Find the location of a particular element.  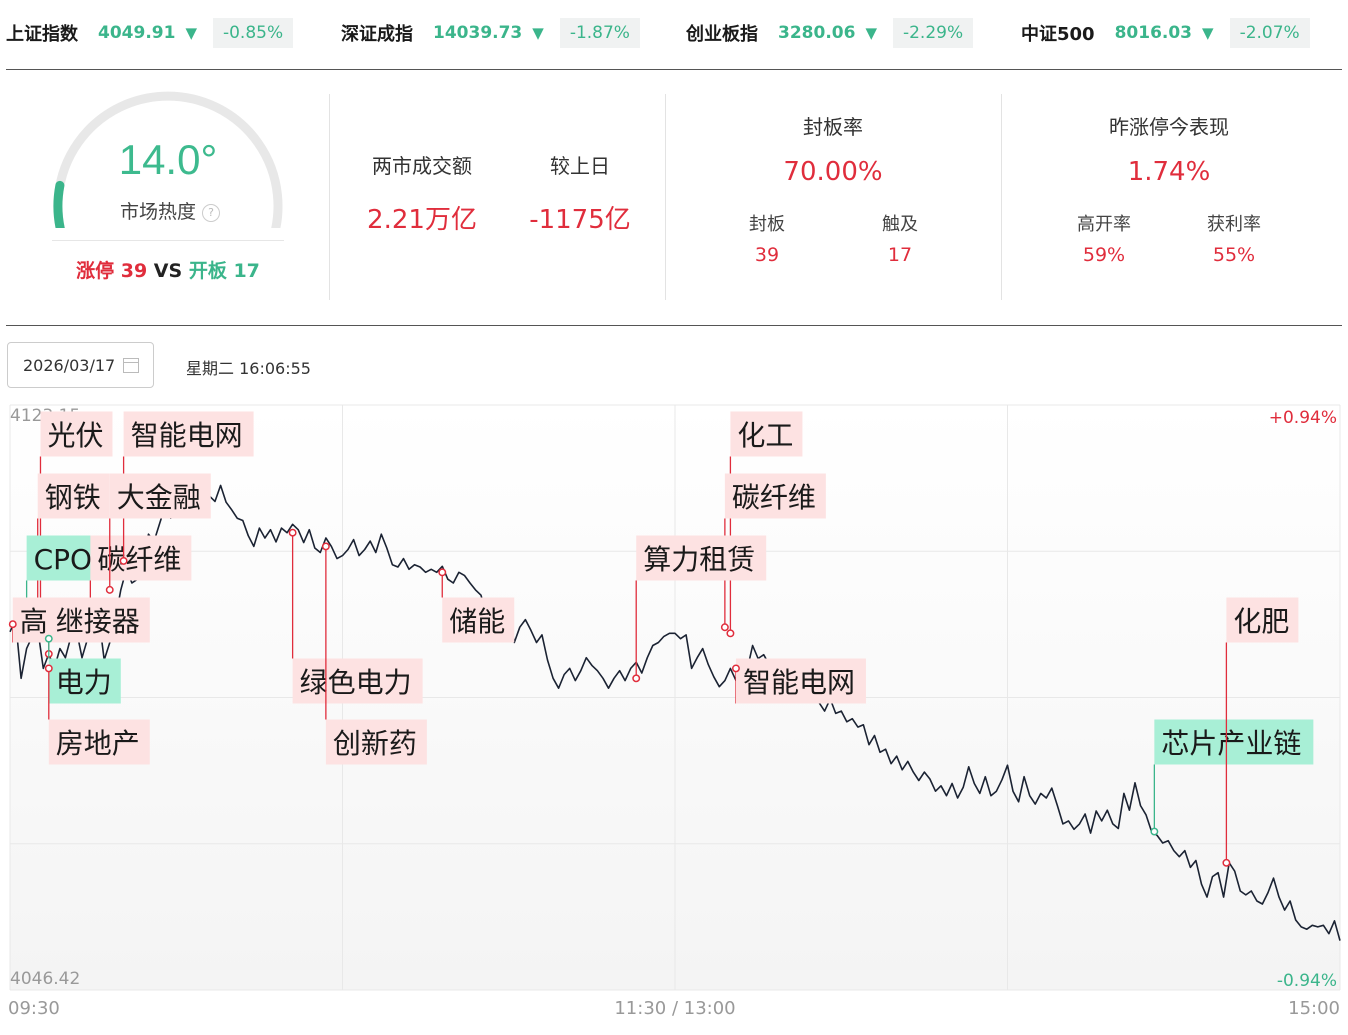

yesterday-label: 昨涨停今表现 is located at coordinates (1169, 127).